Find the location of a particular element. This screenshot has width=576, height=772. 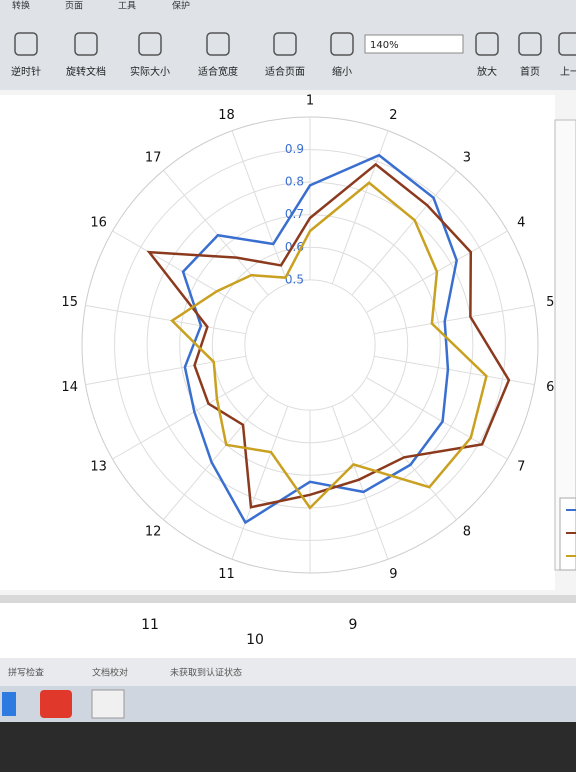

menu-item: 转换 is located at coordinates (21, 6).